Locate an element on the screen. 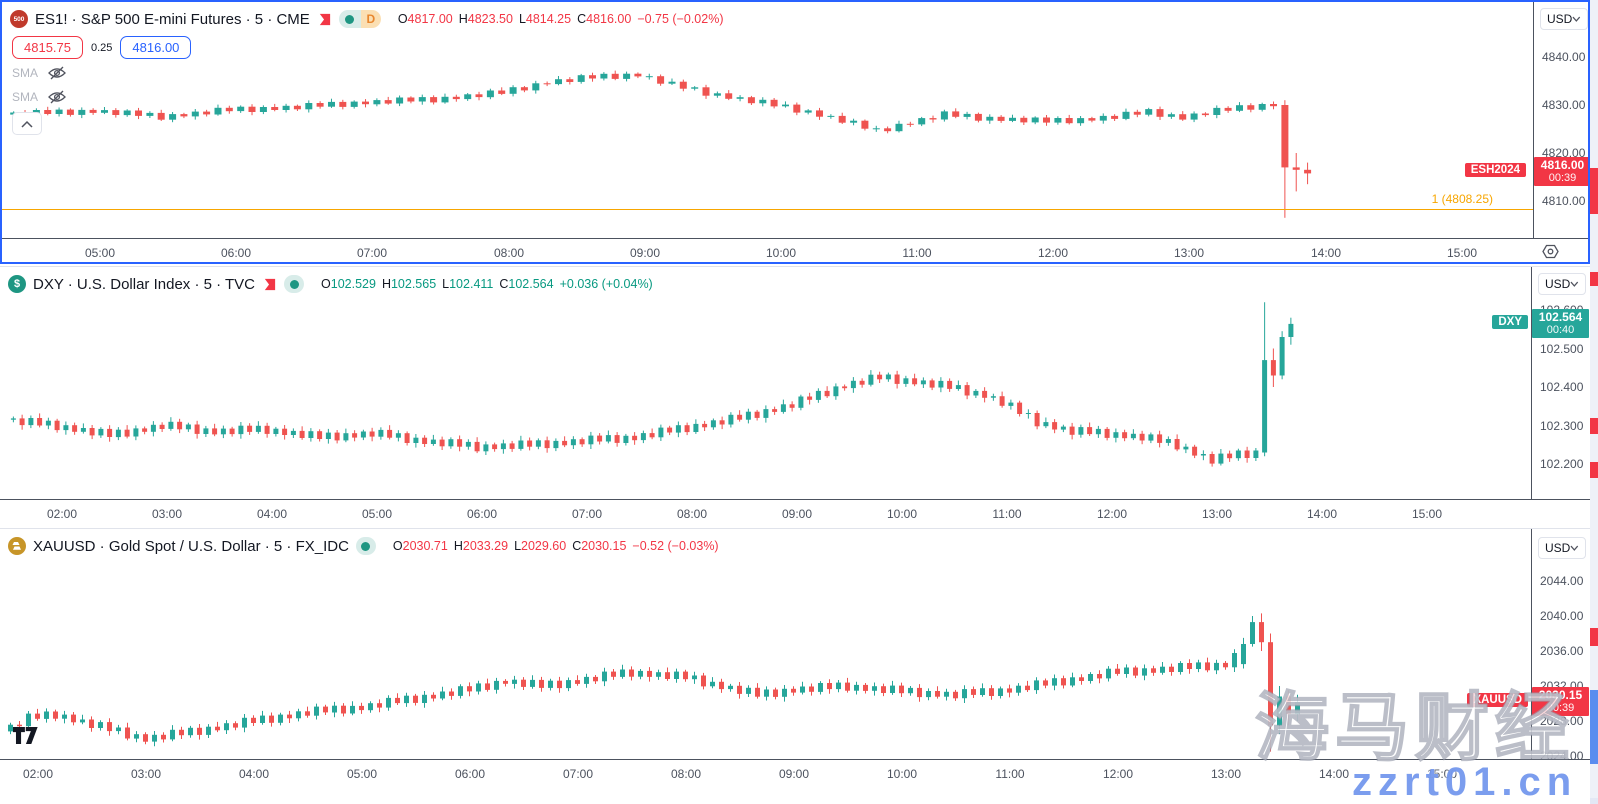  symbol-logo-es: 500 is located at coordinates (19, 19).